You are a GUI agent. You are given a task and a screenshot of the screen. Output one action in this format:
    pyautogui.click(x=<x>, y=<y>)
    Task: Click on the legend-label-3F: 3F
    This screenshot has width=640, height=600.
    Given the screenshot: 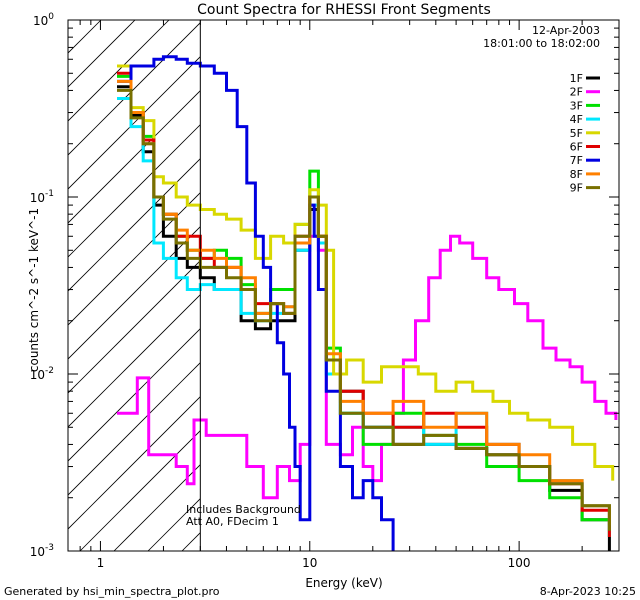 What is the action you would take?
    pyautogui.click(x=576, y=105)
    